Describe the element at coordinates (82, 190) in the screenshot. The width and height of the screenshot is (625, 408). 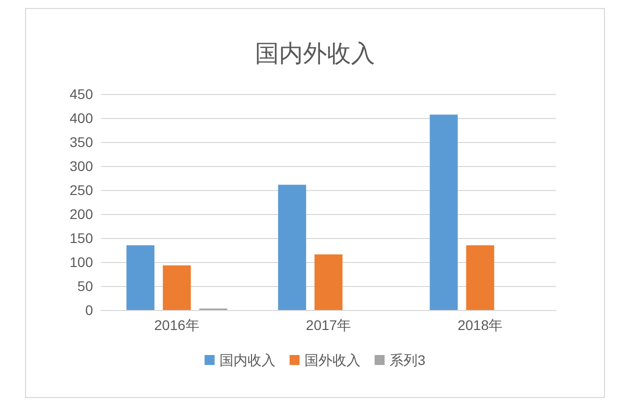
I see `y-tick-label: 250` at that location.